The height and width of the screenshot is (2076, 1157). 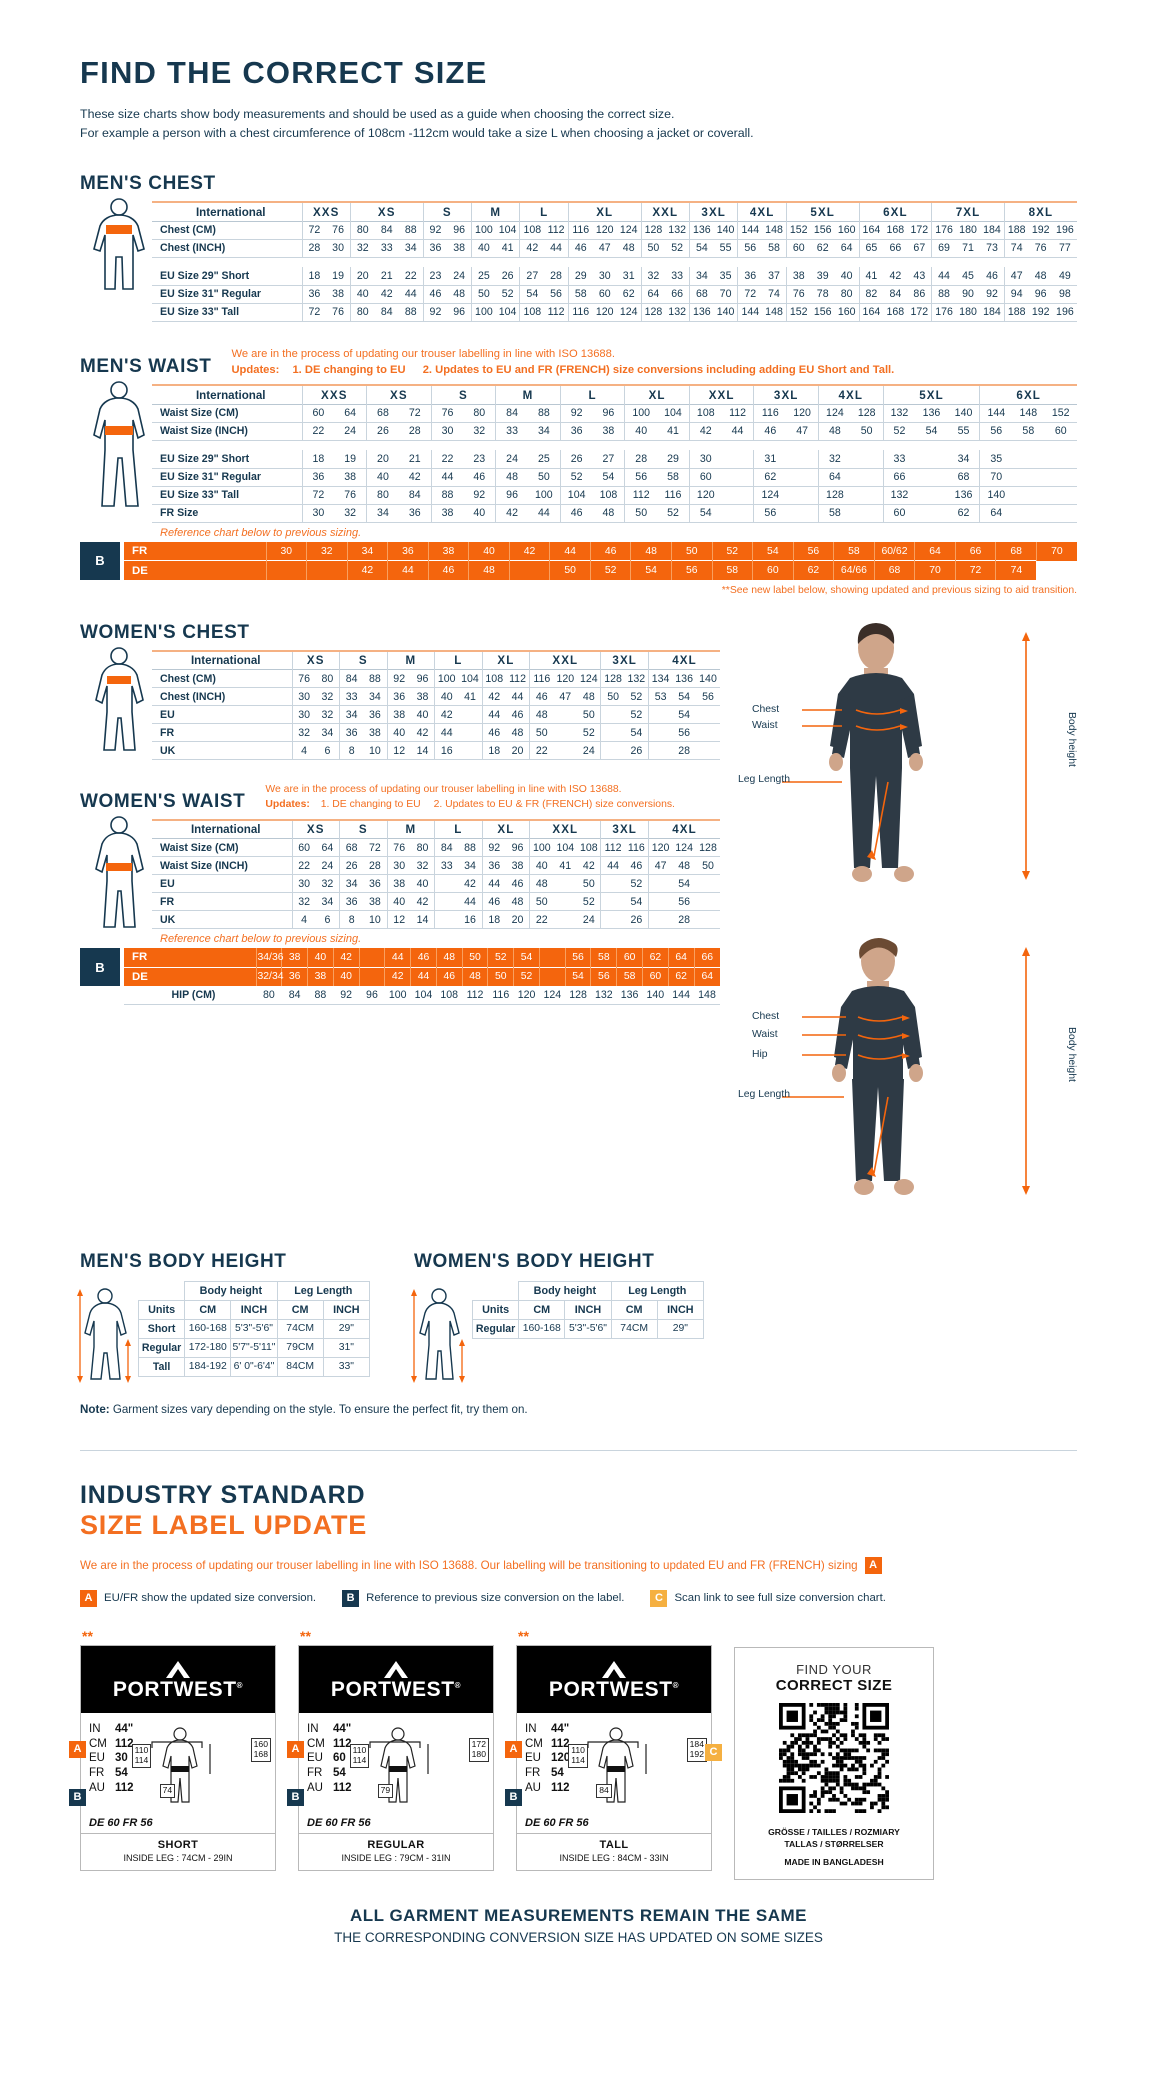 What do you see at coordinates (254, 1366) in the screenshot?
I see `table-row: Tall 184-192 6' 0"-6'4" 84CM 33"` at bounding box center [254, 1366].